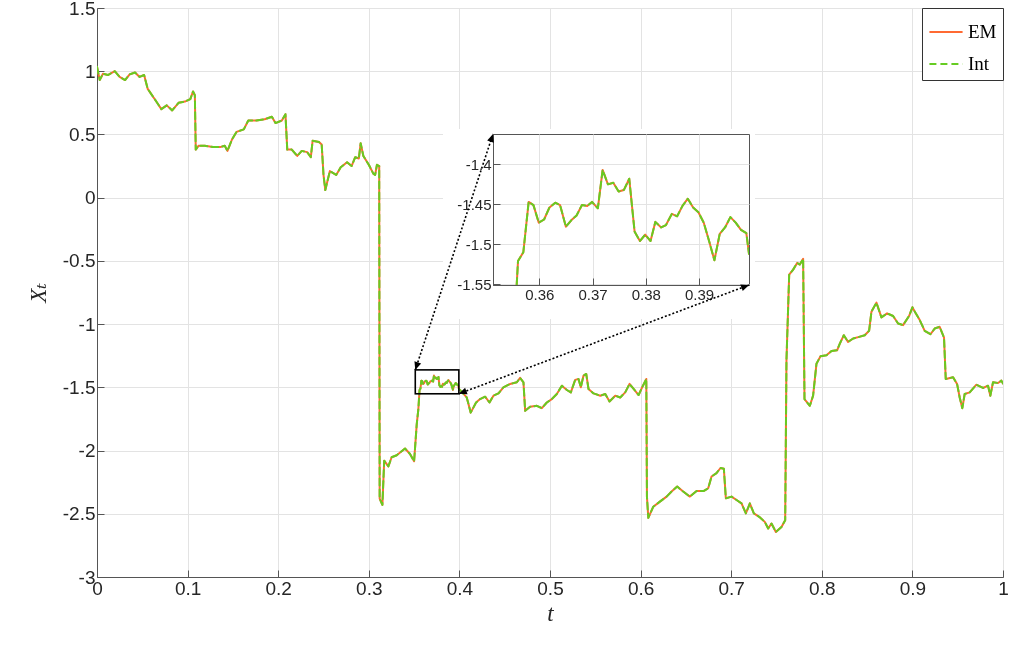  Describe the element at coordinates (278, 588) in the screenshot. I see `x-tick-label: 0.2` at that location.